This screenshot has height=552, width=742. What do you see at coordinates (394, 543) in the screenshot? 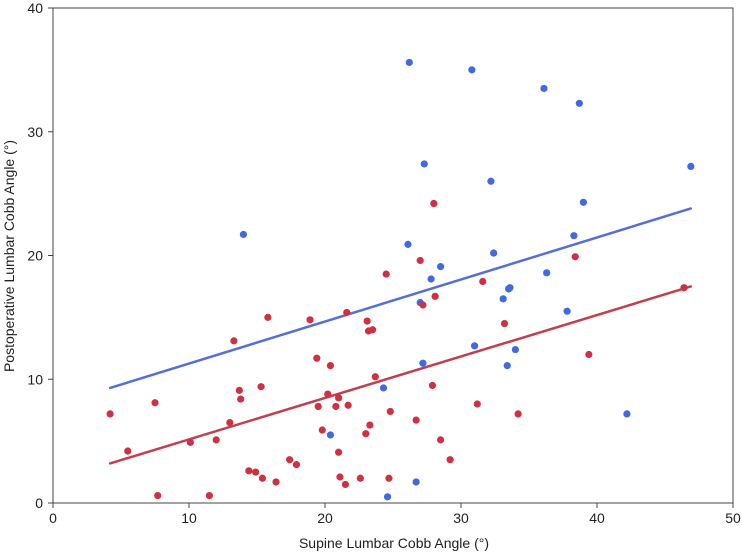
I see `x-axis-title: Supine Lumbar Cobb Angle (°)` at bounding box center [394, 543].